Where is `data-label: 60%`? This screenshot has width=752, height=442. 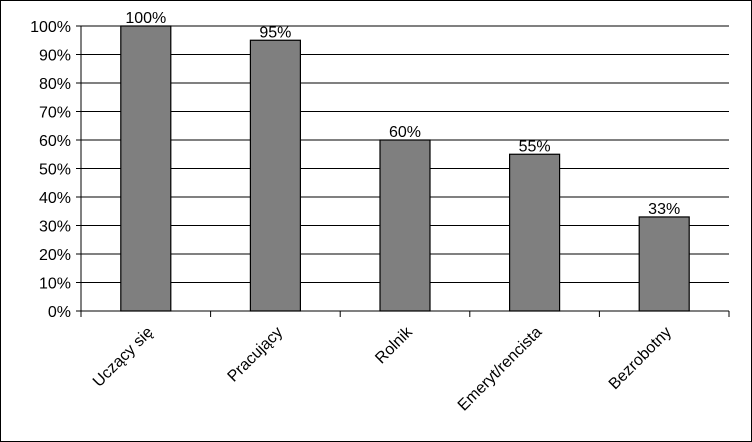 data-label: 60% is located at coordinates (405, 132).